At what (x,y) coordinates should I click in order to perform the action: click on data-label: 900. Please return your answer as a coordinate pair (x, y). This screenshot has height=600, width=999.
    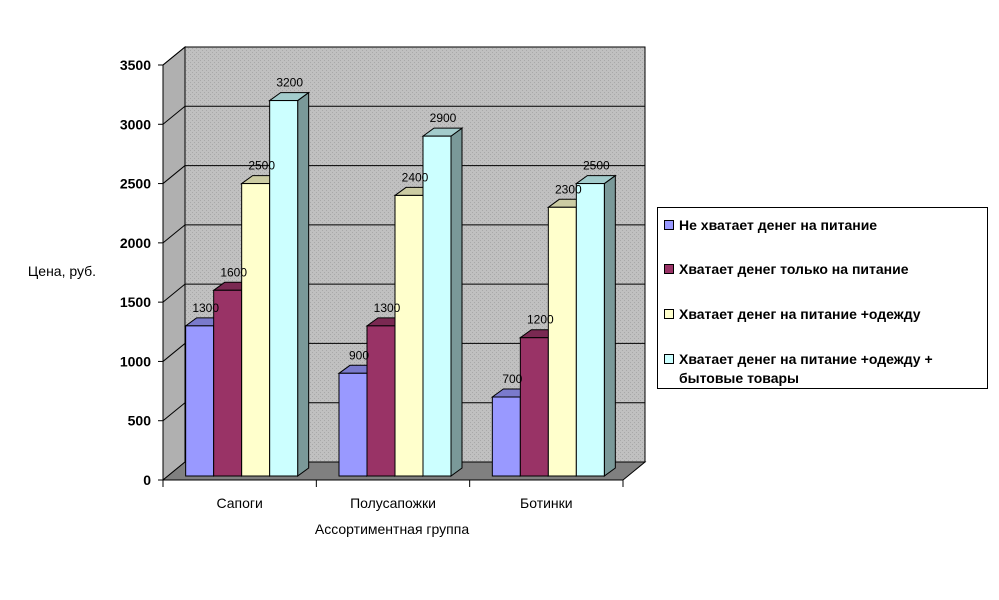
    Looking at the image, I should click on (359, 355).